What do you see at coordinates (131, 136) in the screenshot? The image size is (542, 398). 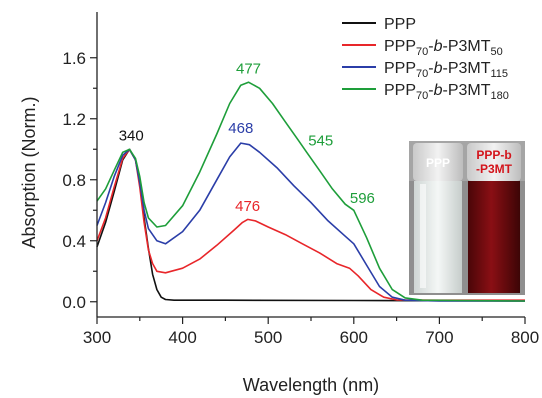 I see `peak-label-340: 340` at bounding box center [131, 136].